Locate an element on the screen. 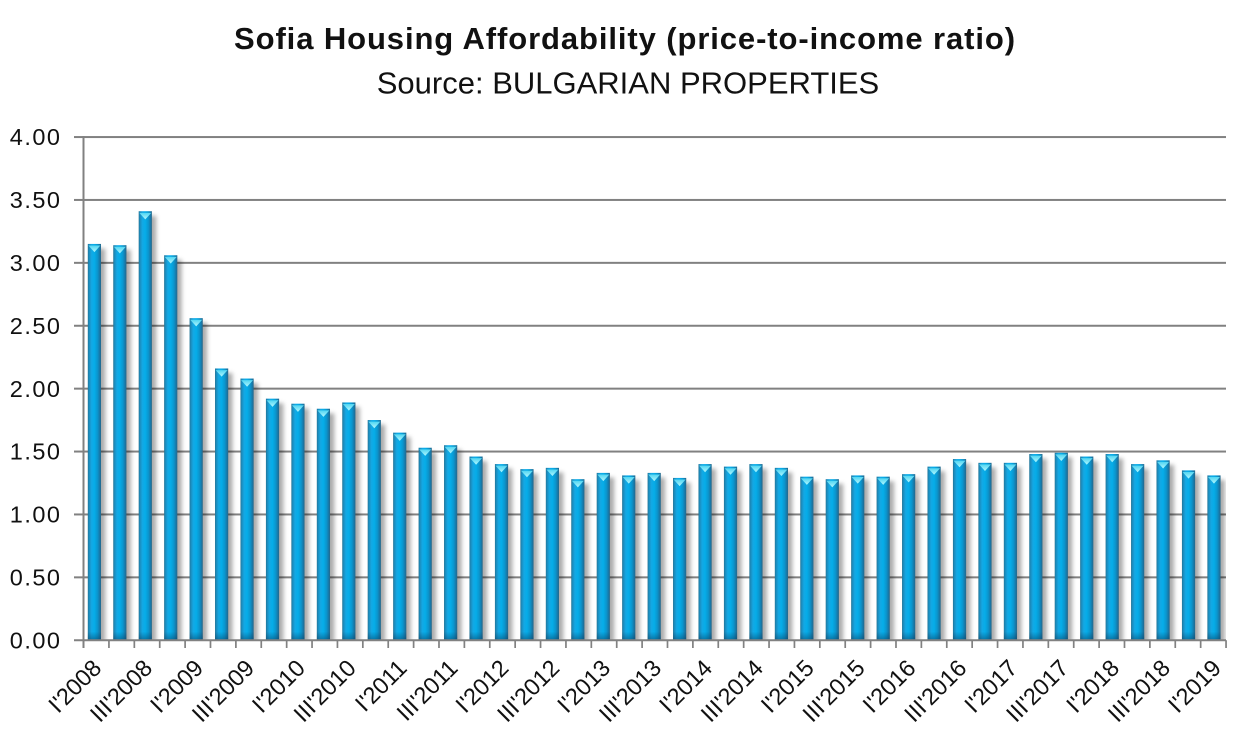 The width and height of the screenshot is (1247, 743). svg-text: 3.00 is located at coordinates (36, 263).